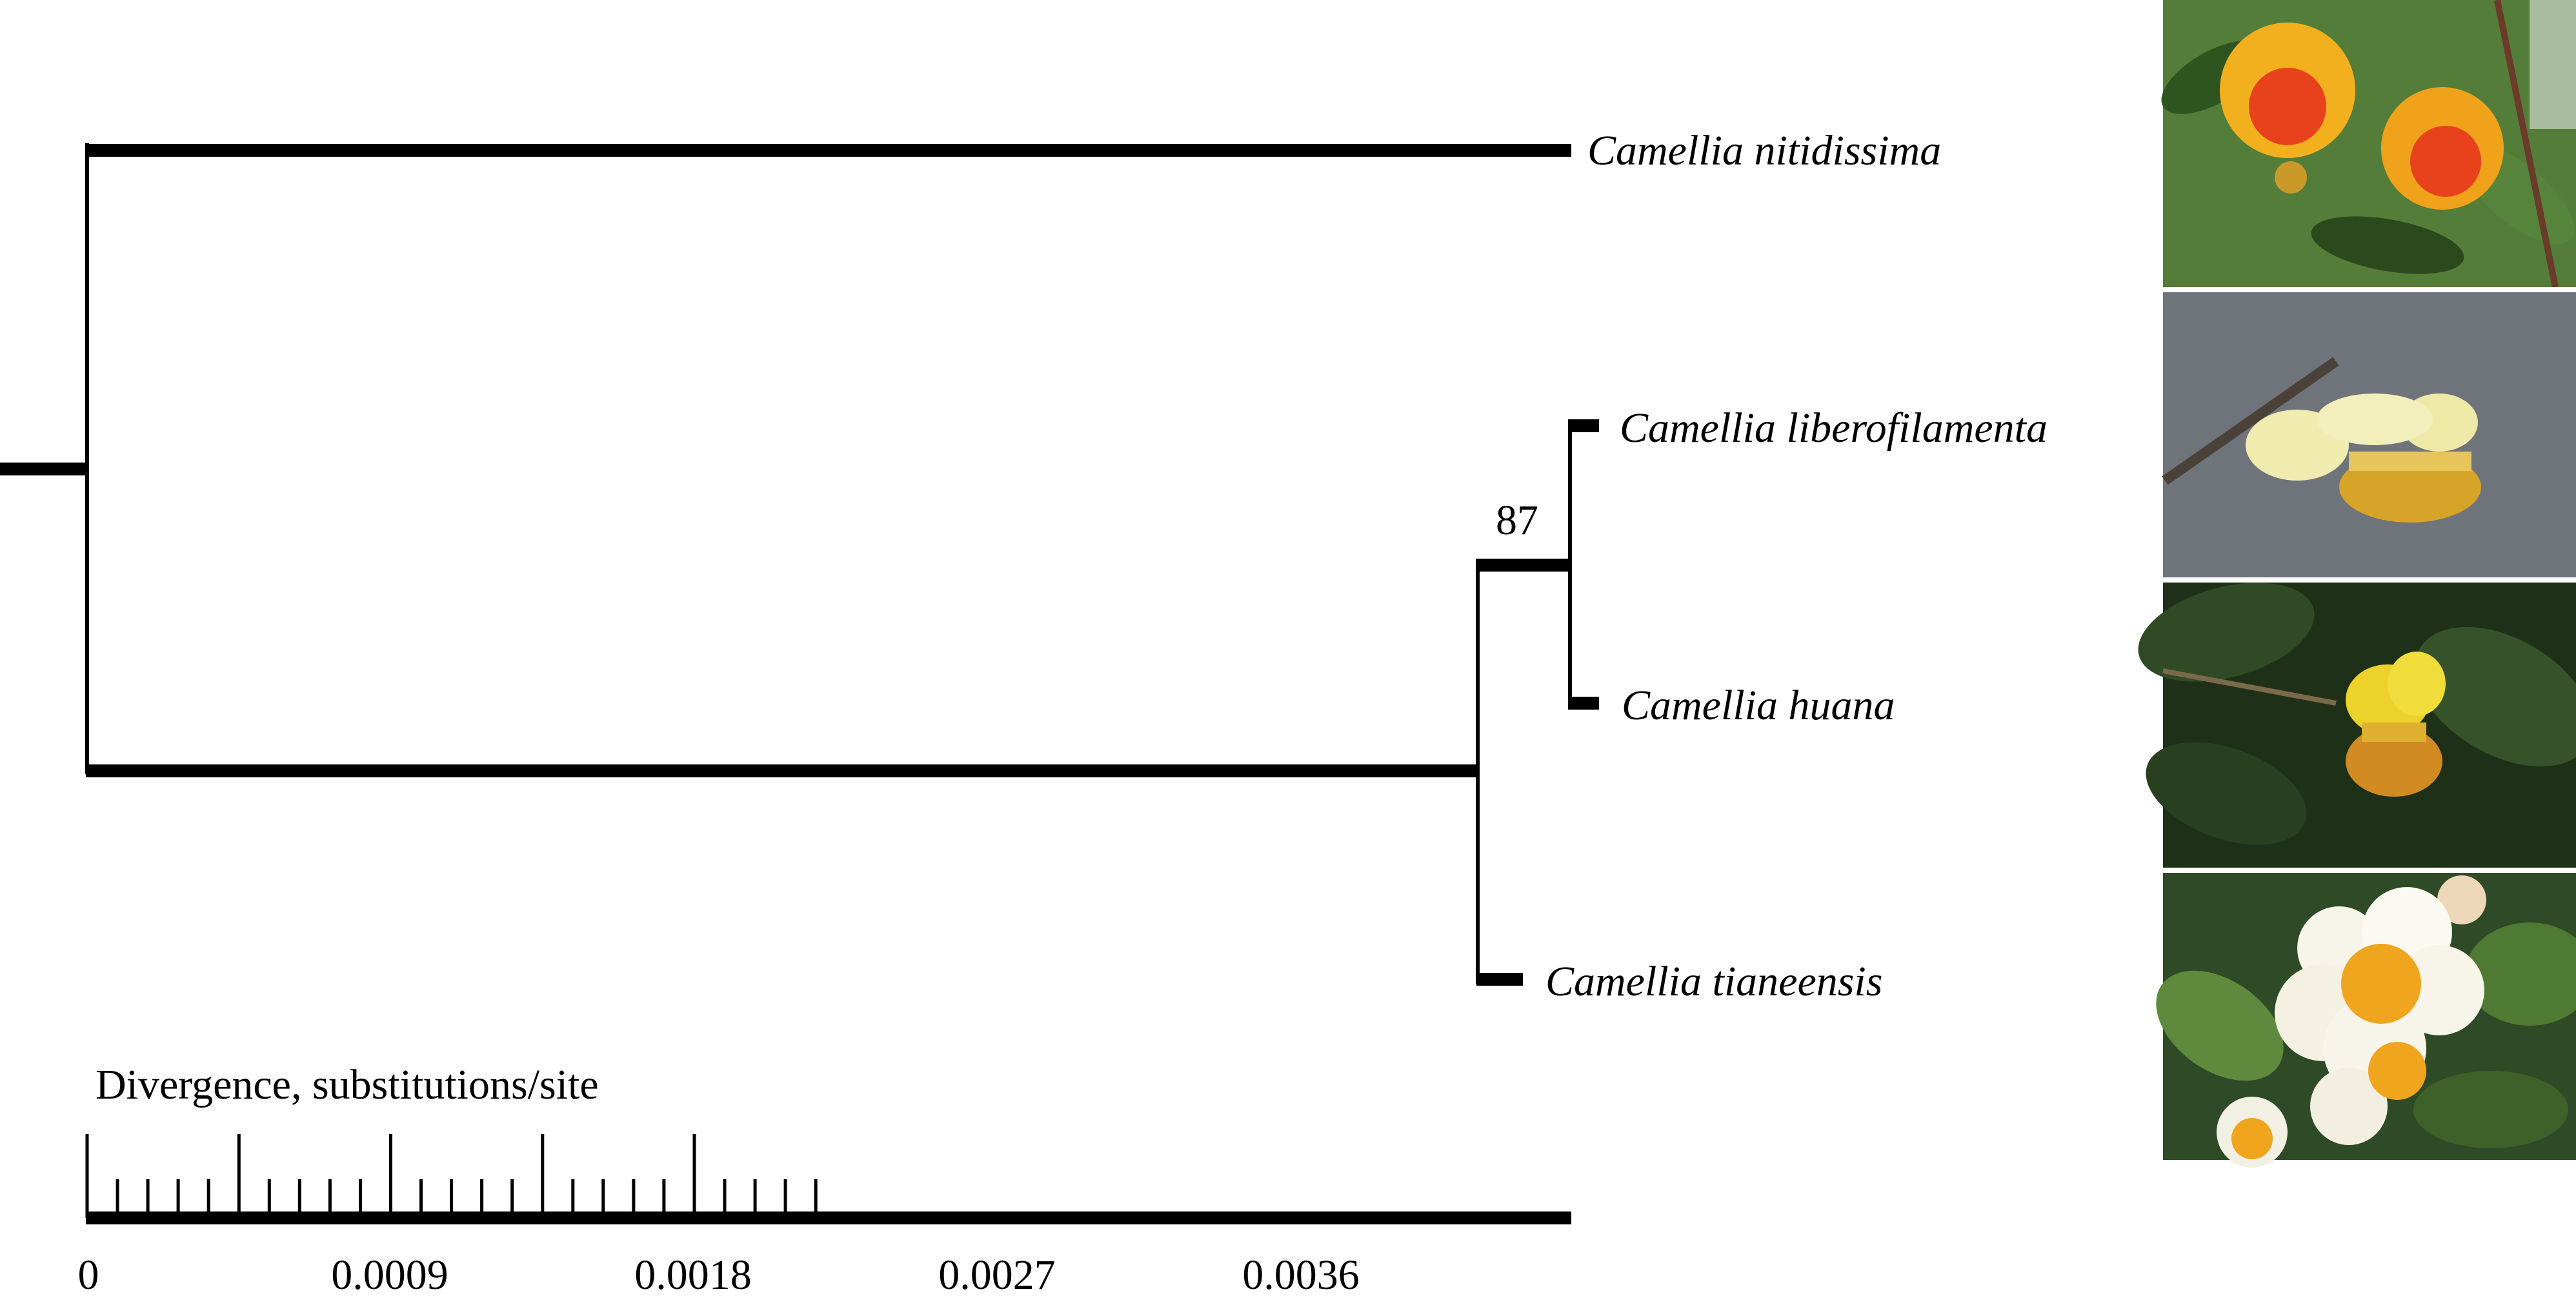 The image size is (2576, 1296). Describe the element at coordinates (2368, 144) in the screenshot. I see `photo-camellia-nitidissima-icon` at that location.